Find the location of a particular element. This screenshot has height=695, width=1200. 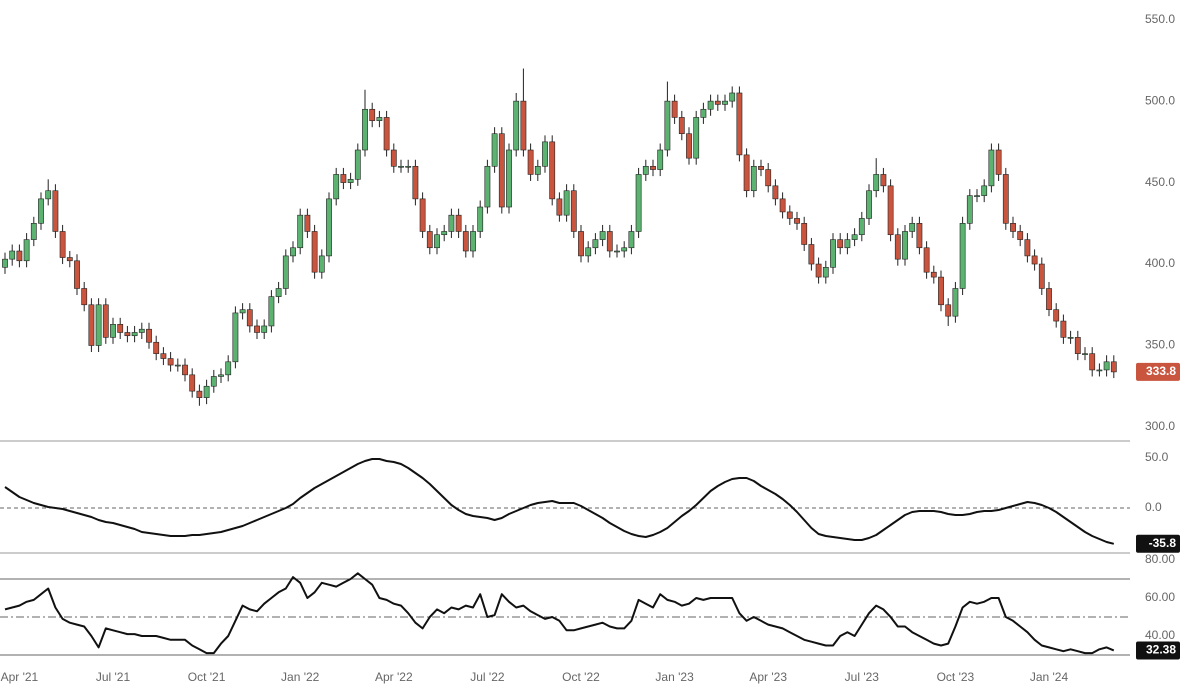

y-tick-label: 450.0 is located at coordinates (1160, 182).